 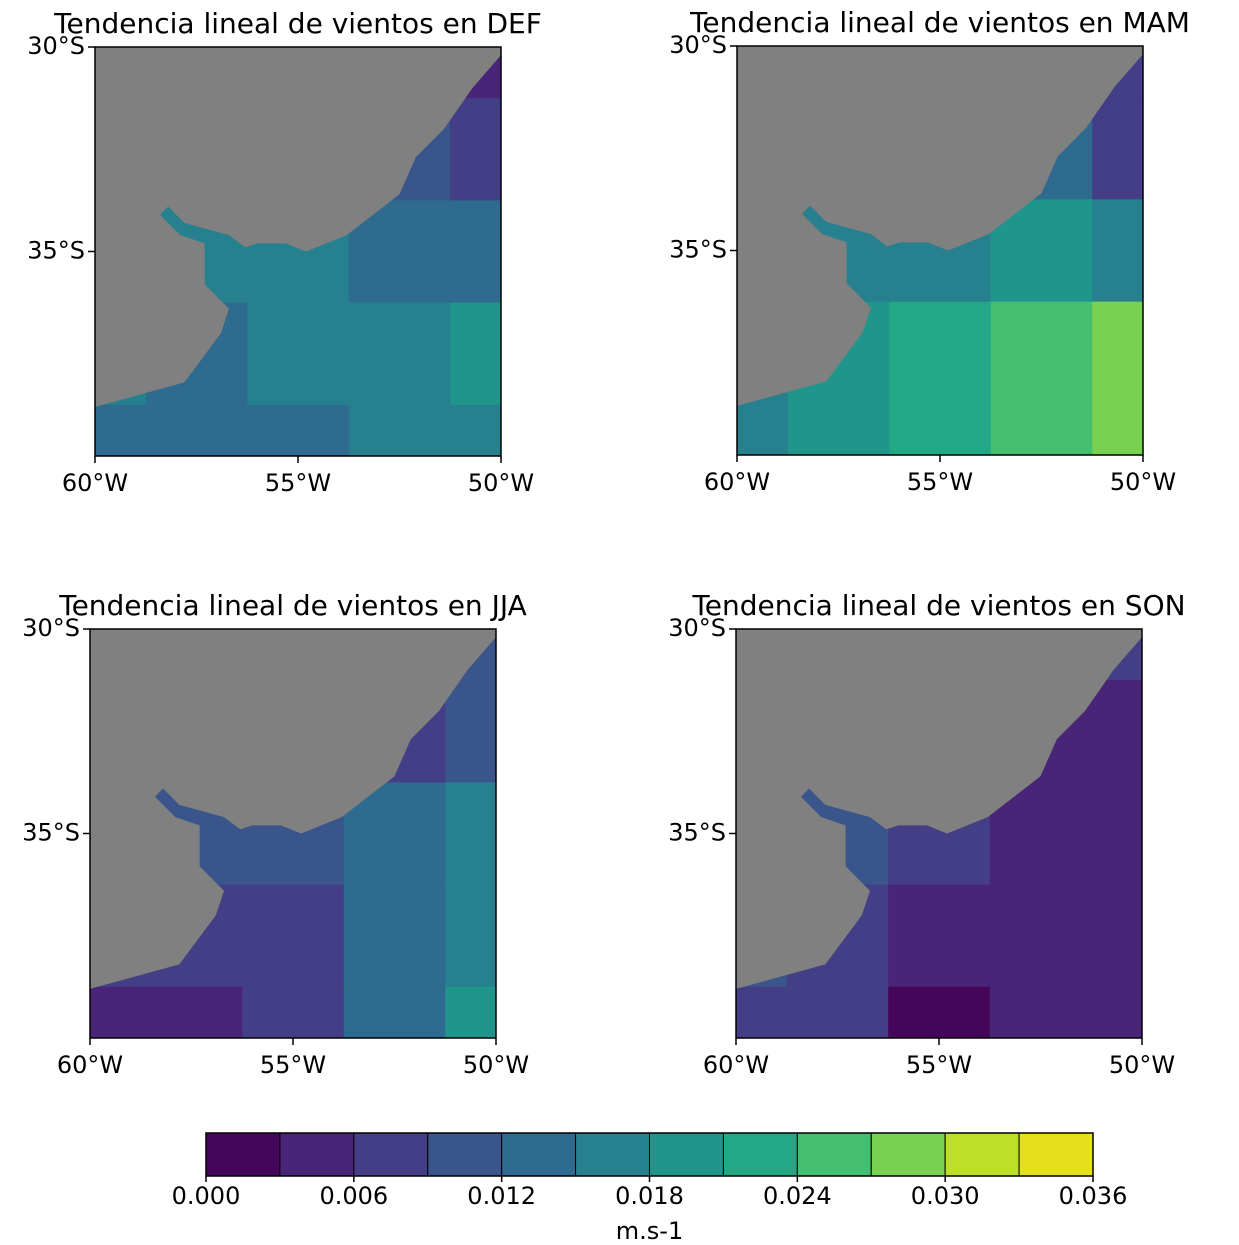 What do you see at coordinates (292, 605) in the screenshot?
I see `panel-title: Tendencia lineal de vientos en JJA` at bounding box center [292, 605].